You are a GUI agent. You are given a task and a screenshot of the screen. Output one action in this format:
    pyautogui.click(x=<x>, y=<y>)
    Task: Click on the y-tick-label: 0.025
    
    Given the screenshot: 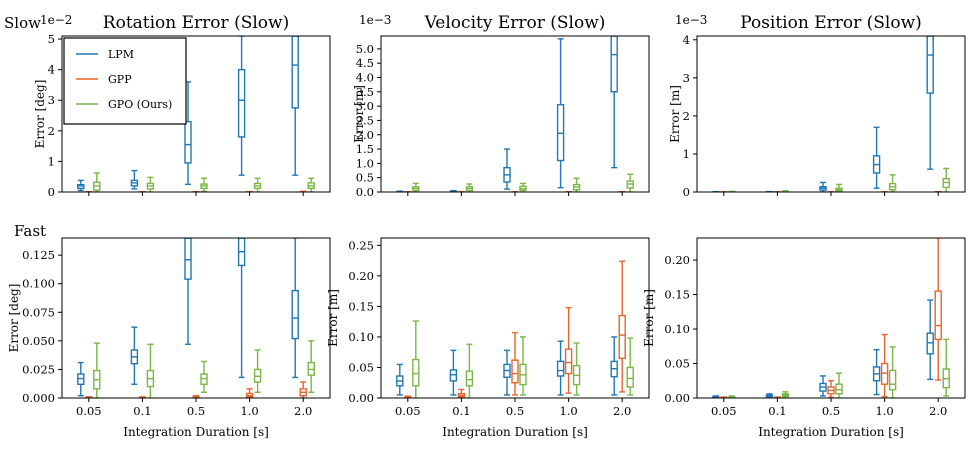 What is the action you would take?
    pyautogui.click(x=38, y=369)
    